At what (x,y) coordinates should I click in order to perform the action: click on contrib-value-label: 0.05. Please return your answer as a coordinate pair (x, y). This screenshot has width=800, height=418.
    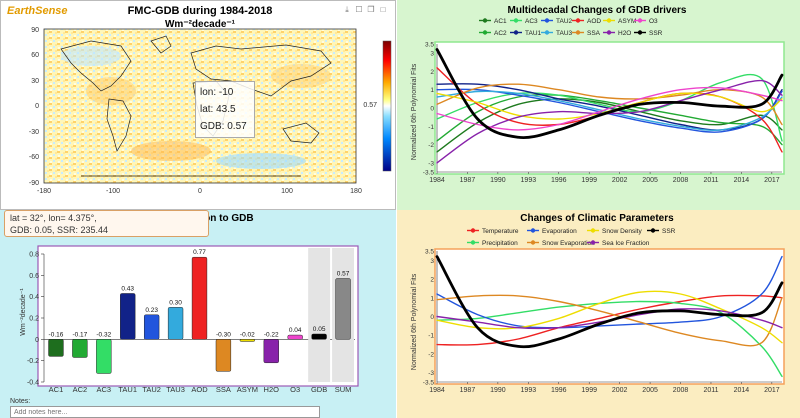
    Looking at the image, I should click on (319, 329).